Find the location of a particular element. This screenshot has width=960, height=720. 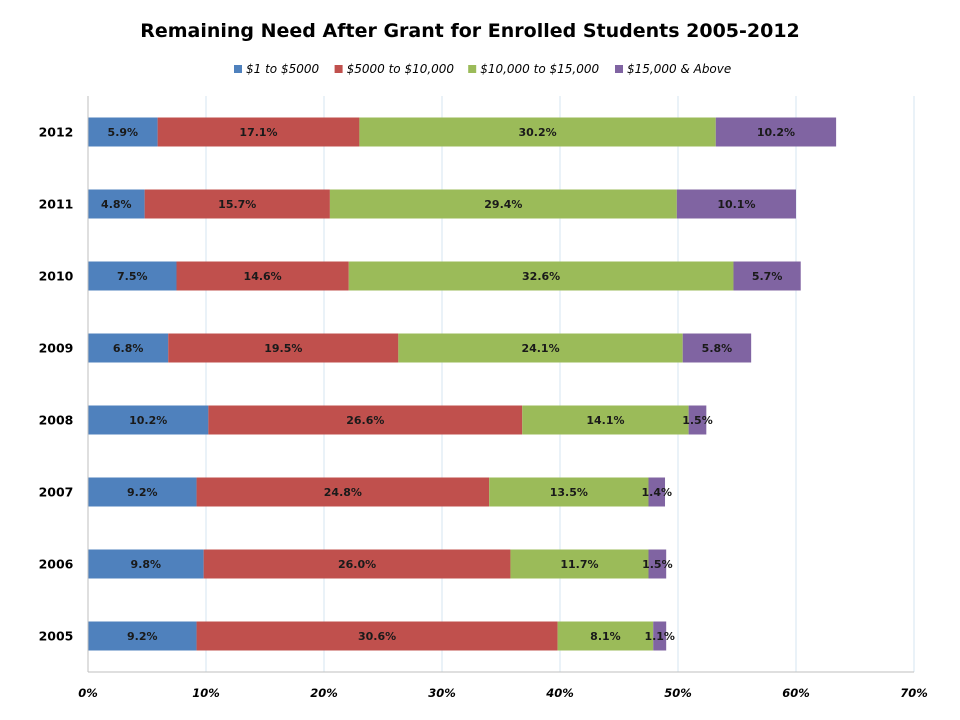

legend-item-15-000-above: $15,000 & Above is located at coordinates (673, 69).